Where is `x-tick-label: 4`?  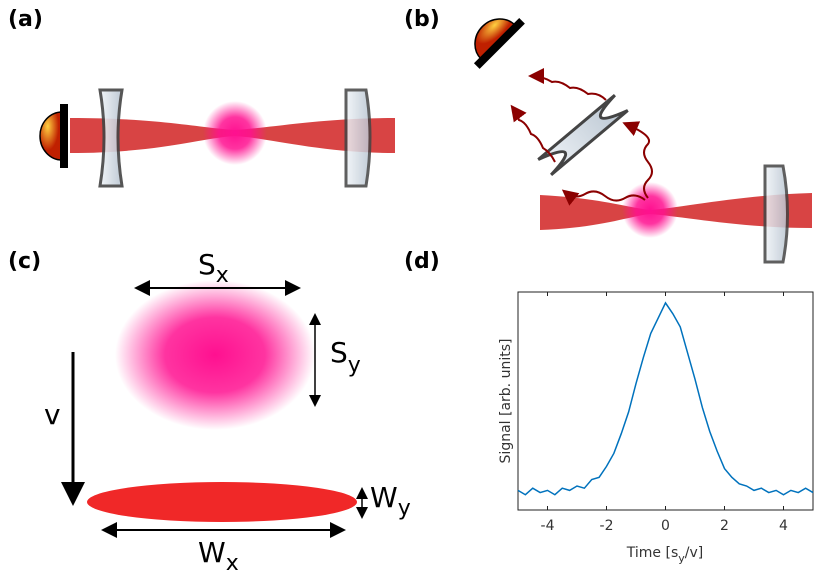
x-tick-label: 4 is located at coordinates (783, 526).